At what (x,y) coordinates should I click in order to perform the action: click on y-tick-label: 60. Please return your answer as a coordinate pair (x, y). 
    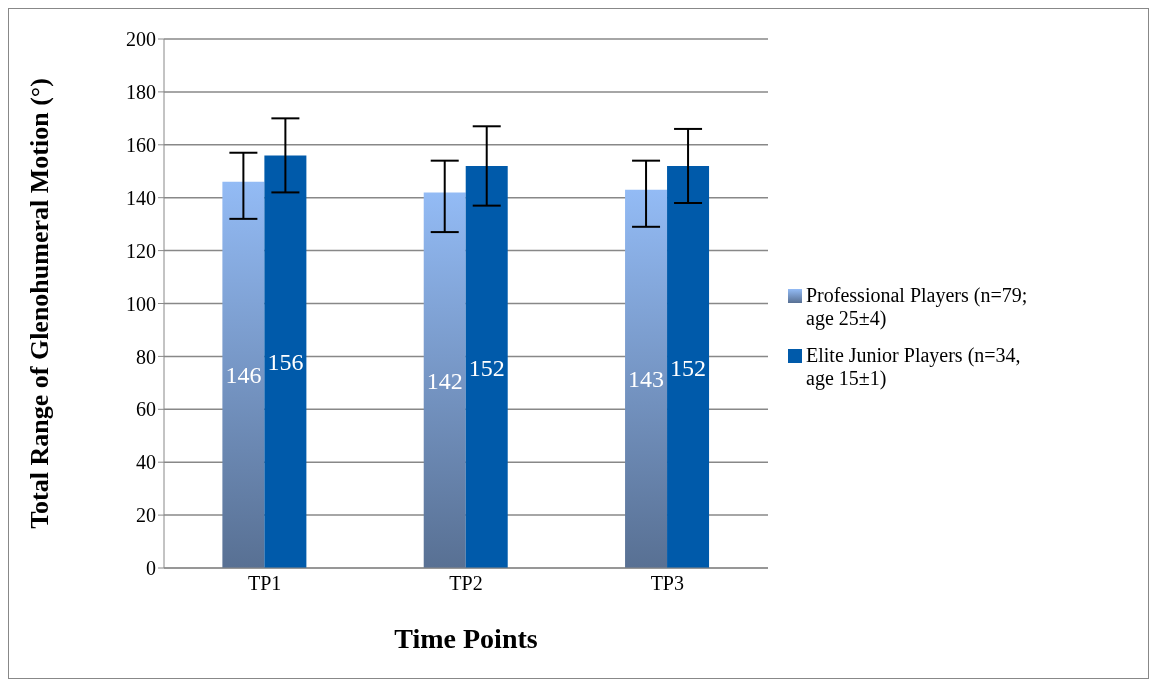
    Looking at the image, I should click on (146, 409).